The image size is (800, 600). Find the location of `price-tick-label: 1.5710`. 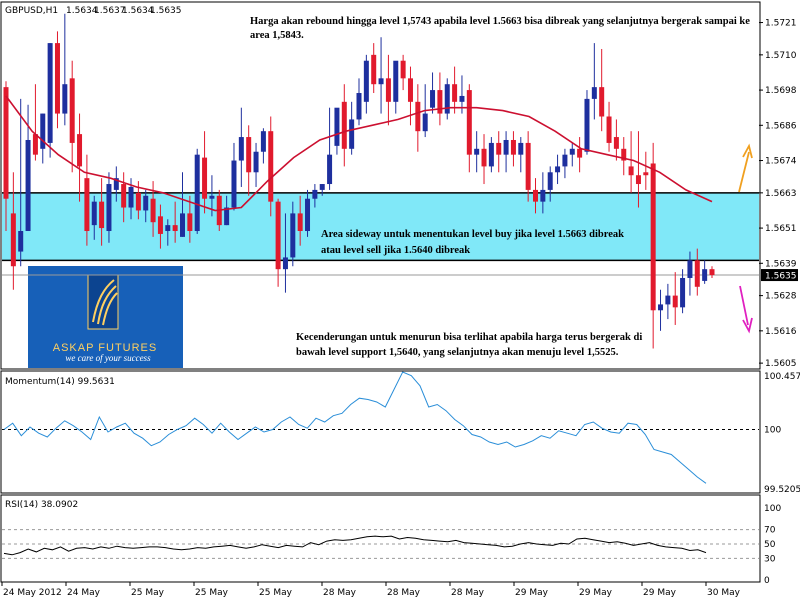

price-tick-label: 1.5710 is located at coordinates (781, 56).